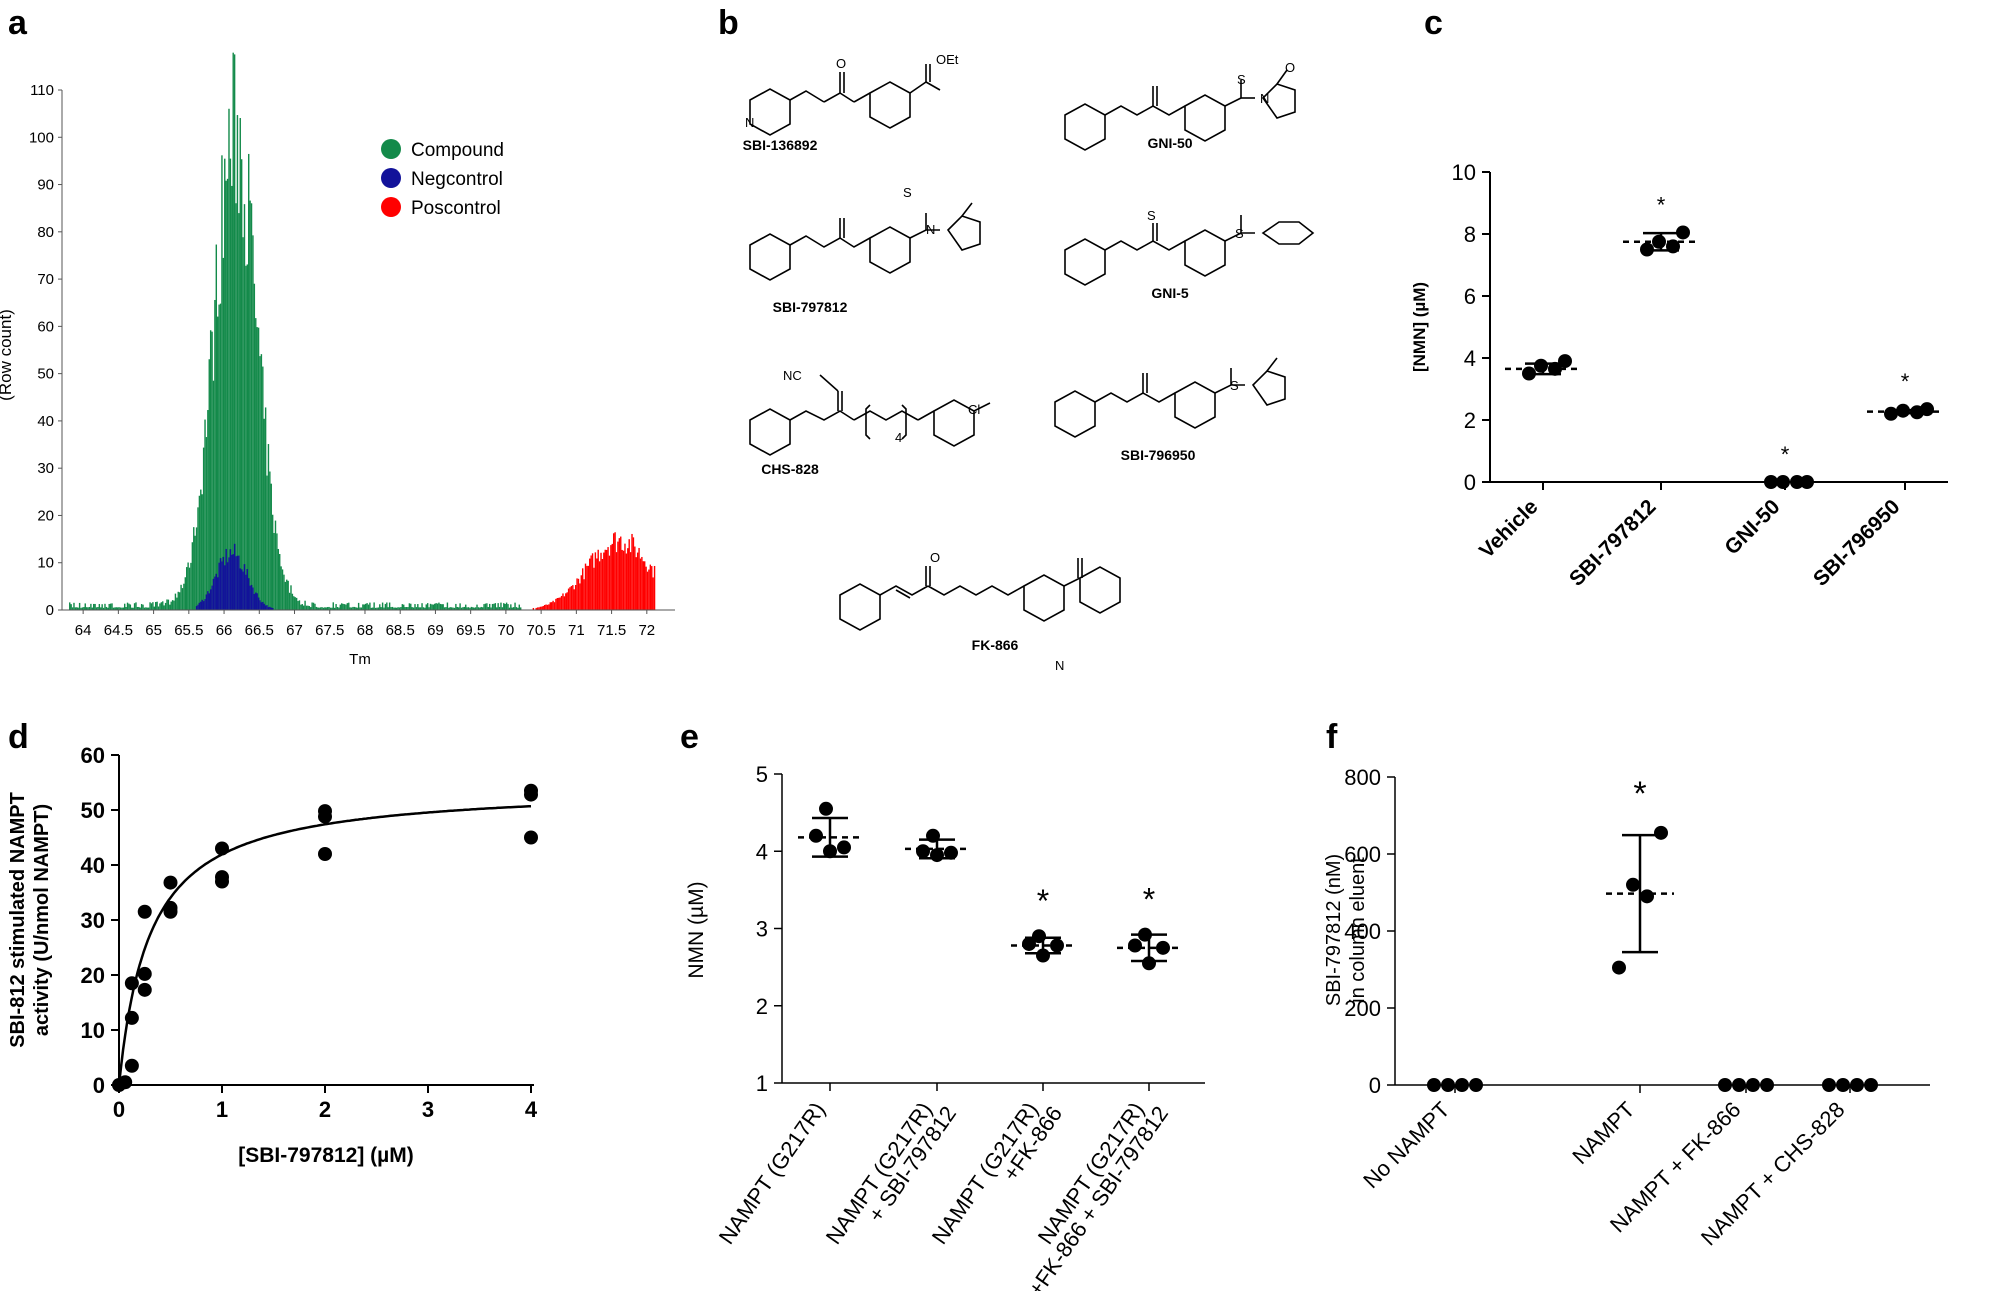 This screenshot has width=1990, height=1291. Describe the element at coordinates (45, 326) in the screenshot. I see `y-tick-label: 60` at that location.